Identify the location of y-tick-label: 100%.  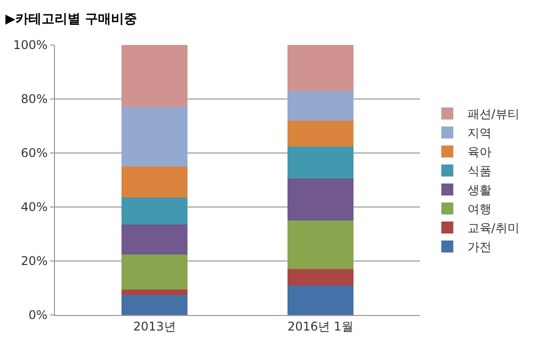
(30, 45).